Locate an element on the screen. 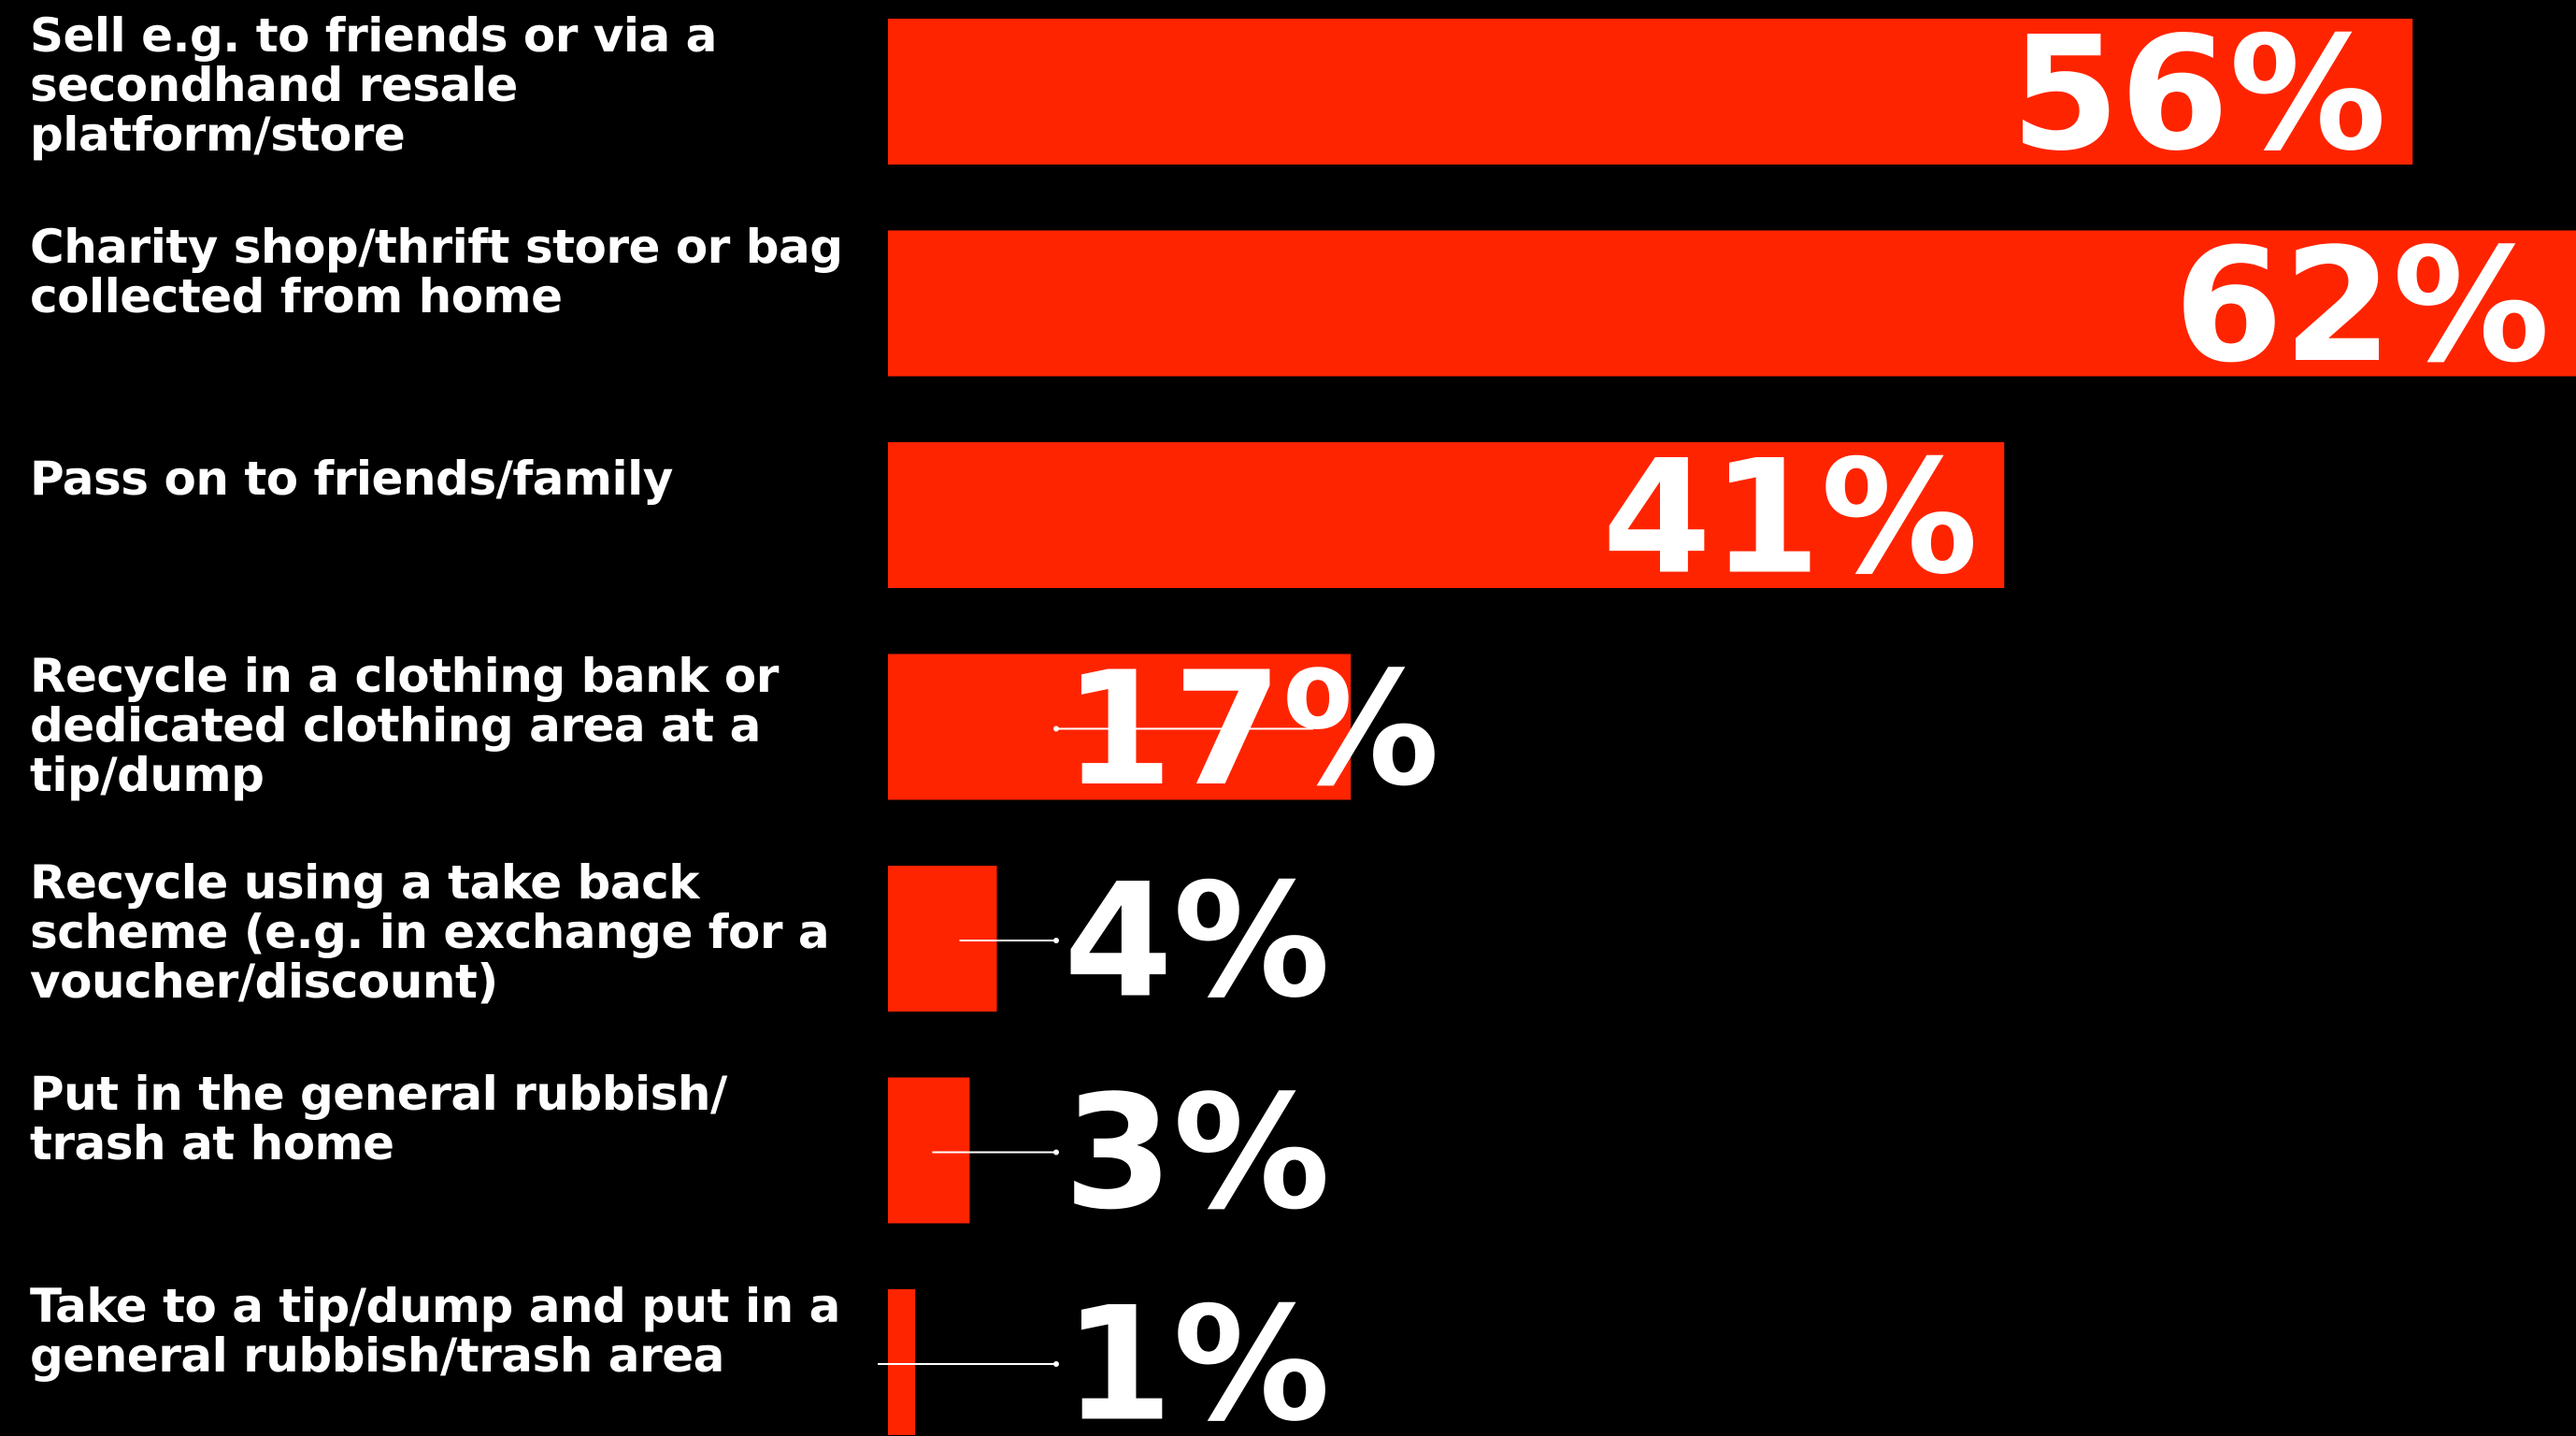 This screenshot has width=2576, height=1436. bar-value-label: 56% is located at coordinates (2198, 94).